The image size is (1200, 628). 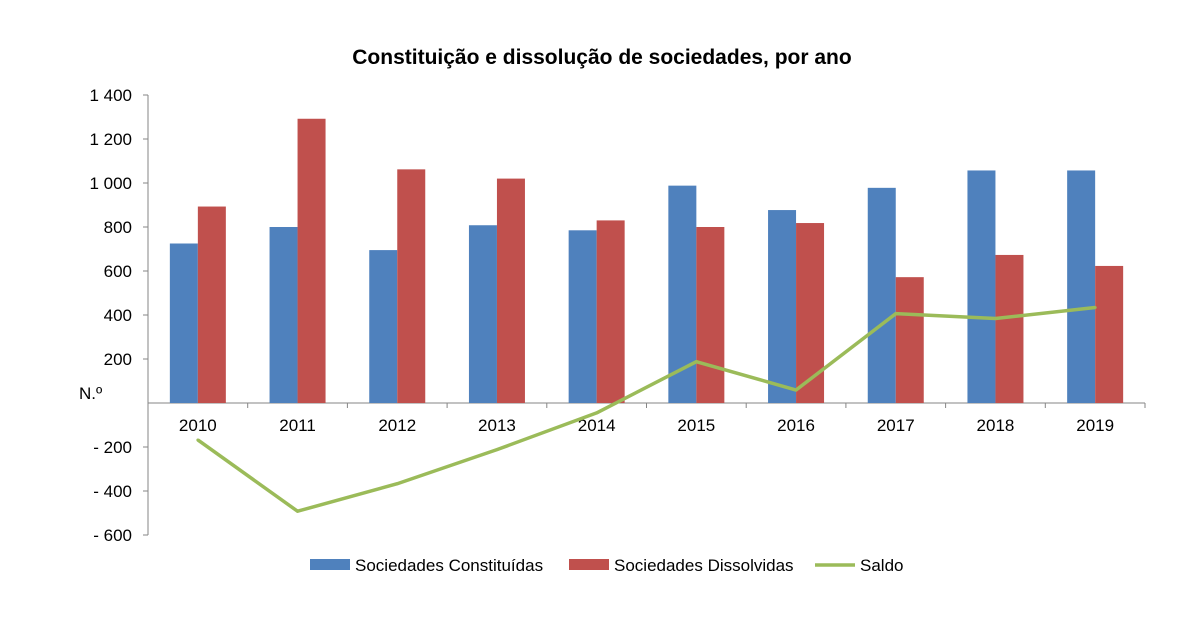 What do you see at coordinates (597, 425) in the screenshot?
I see `x-tick-label: 2014` at bounding box center [597, 425].